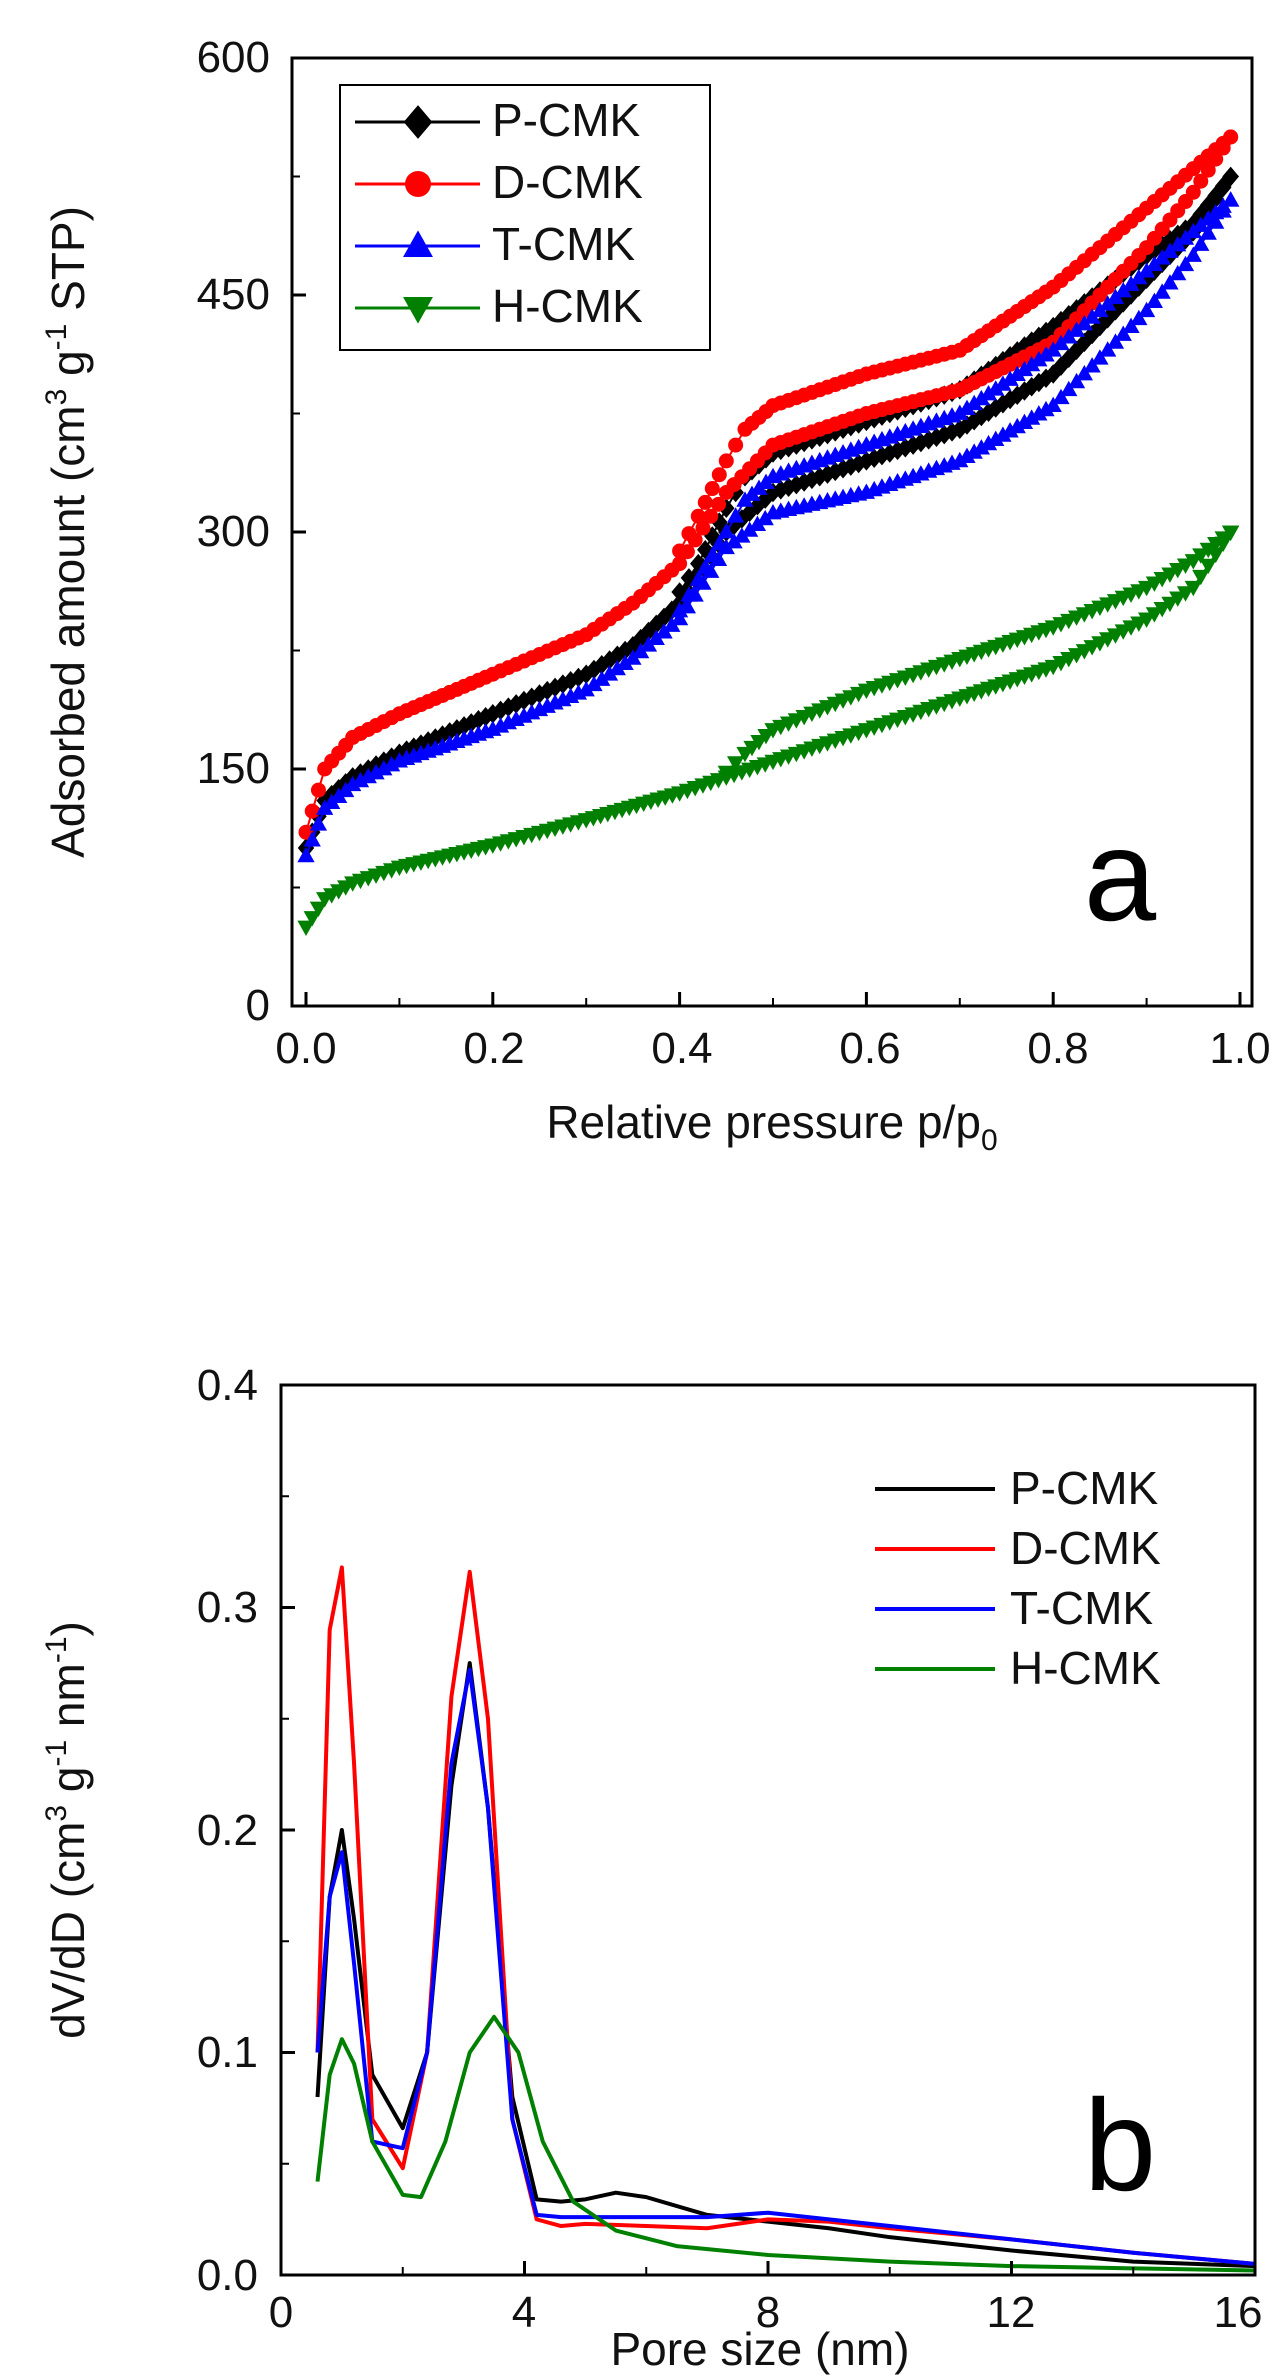 This screenshot has height=2376, width=1283. What do you see at coordinates (67, 1830) in the screenshot?
I see `panel-b-y-axis-title: dV/dD (cm3 g-1 nm-1)` at bounding box center [67, 1830].